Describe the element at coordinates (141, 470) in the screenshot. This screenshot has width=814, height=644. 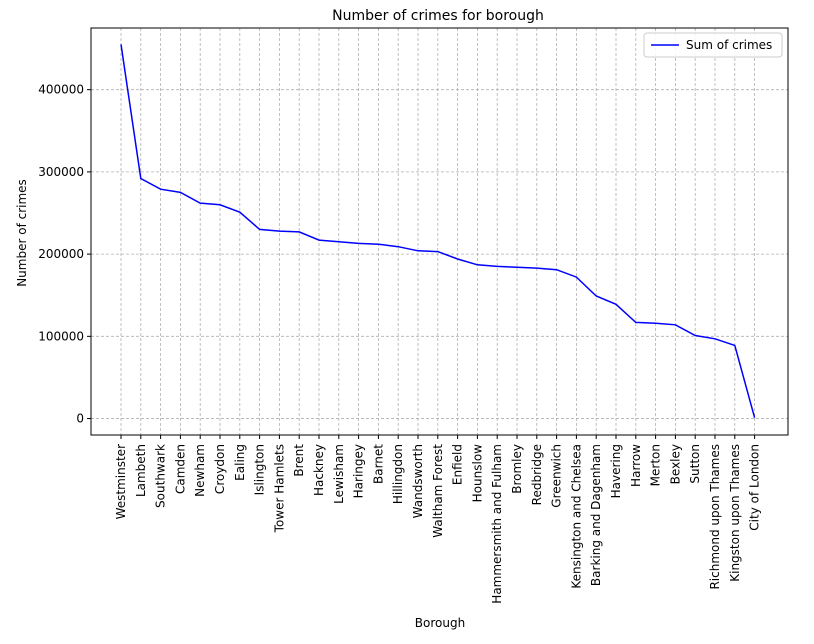
I see `x-tick-label: Lambeth` at that location.